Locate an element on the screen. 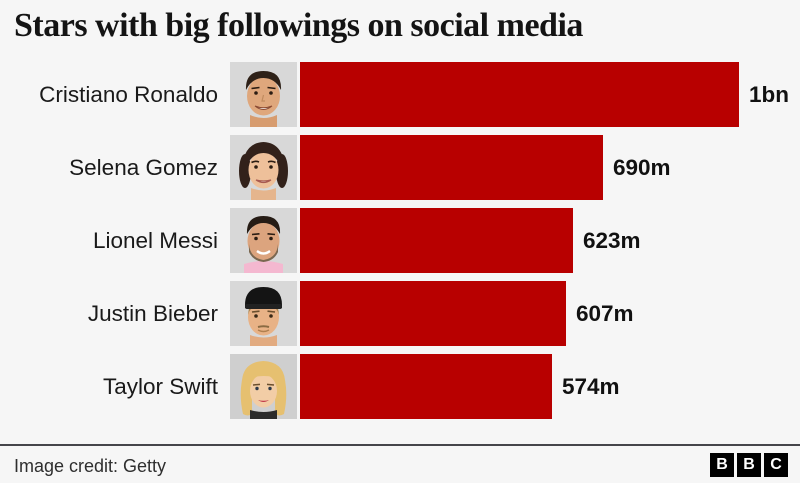 This screenshot has height=483, width=800. chart-row-cristiano-ronaldo: Cristiano Ronaldo 1bn is located at coordinates (400, 94).